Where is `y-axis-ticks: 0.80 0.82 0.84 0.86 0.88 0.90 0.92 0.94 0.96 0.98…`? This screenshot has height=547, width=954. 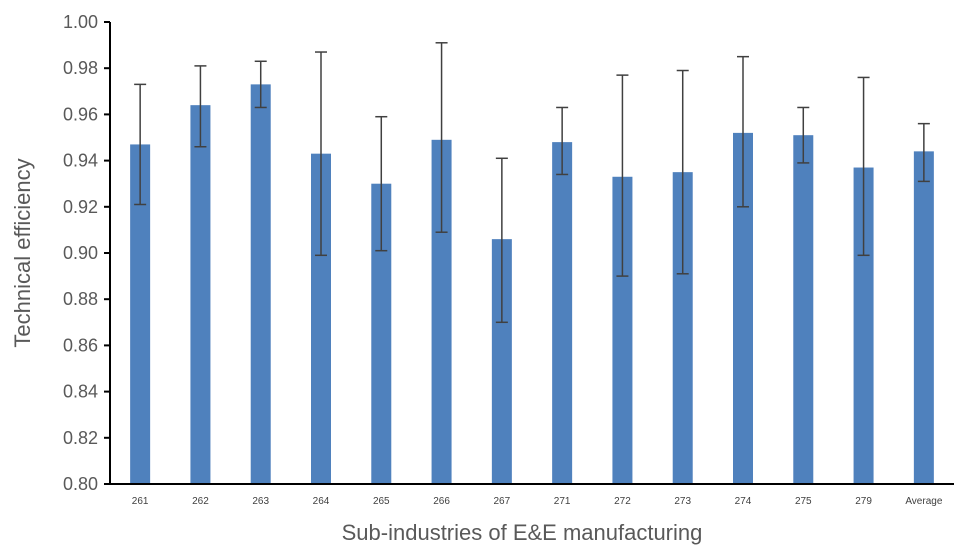
y-axis-ticks: 0.80 0.82 0.84 0.86 0.88 0.90 0.92 0.94 0.96 0.98… is located at coordinates (86, 253).